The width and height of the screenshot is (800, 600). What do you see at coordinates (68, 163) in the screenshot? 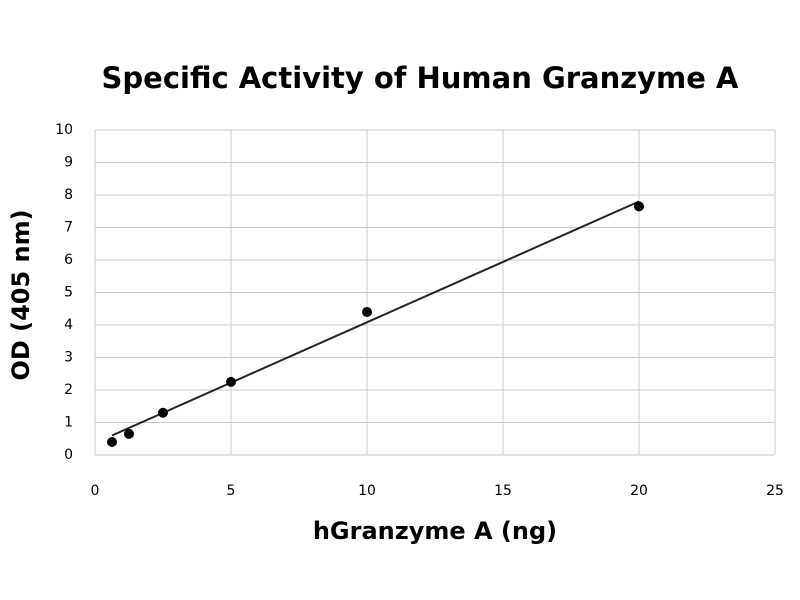
I see `y-tick-label: 9` at bounding box center [68, 163].